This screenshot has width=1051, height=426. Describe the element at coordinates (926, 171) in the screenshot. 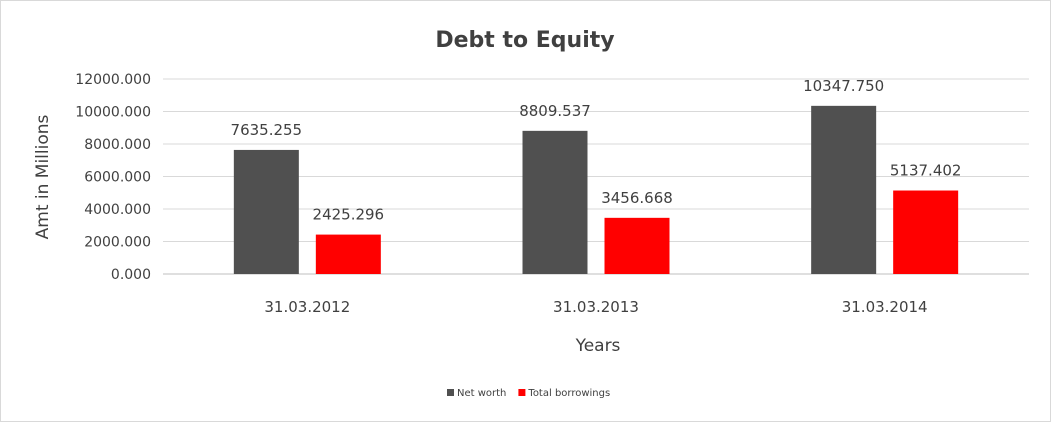

I see `data-label: 5137.402` at that location.